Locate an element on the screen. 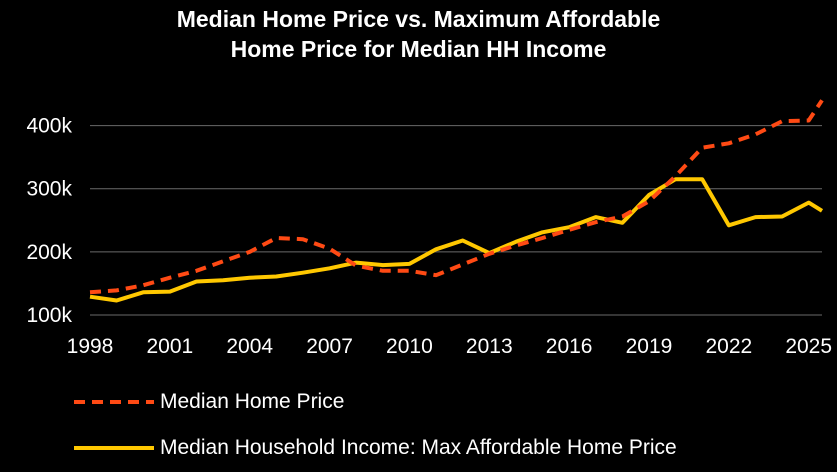  y-tick-label: 200k is located at coordinates (49, 252).